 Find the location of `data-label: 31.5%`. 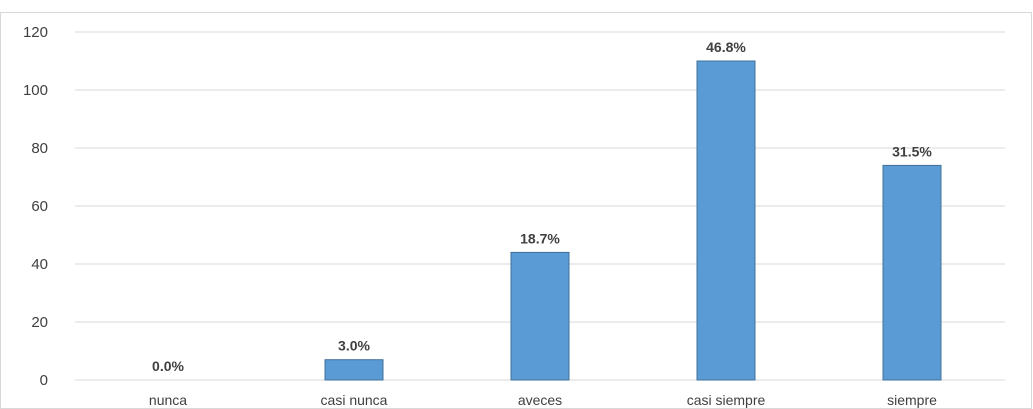

data-label: 31.5% is located at coordinates (912, 151).